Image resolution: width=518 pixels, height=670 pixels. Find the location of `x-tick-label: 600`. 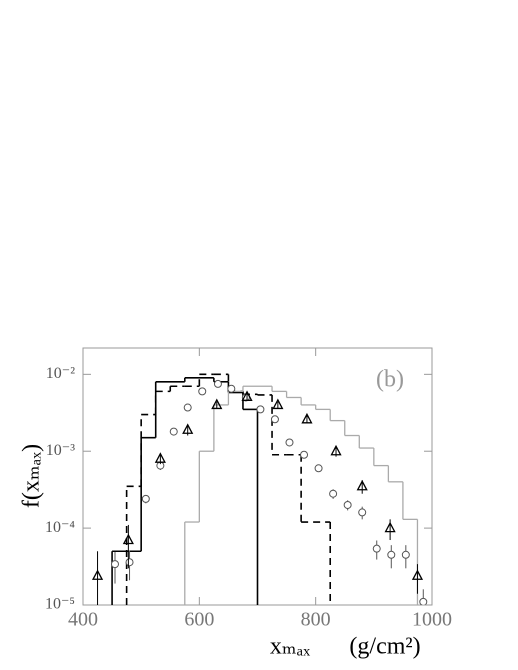

x-tick-label: 600 is located at coordinates (199, 620).